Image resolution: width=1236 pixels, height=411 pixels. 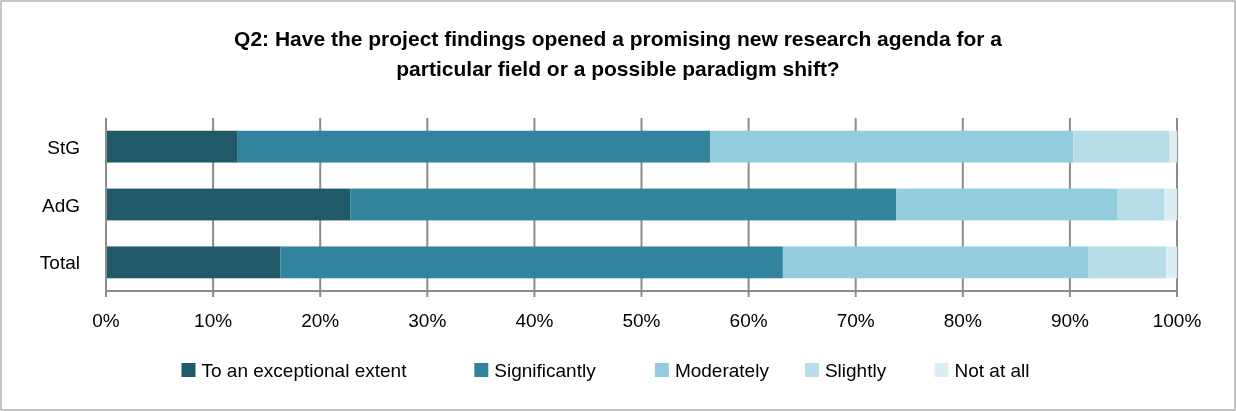 What do you see at coordinates (641, 320) in the screenshot?
I see `x-tick-label: 50%` at bounding box center [641, 320].